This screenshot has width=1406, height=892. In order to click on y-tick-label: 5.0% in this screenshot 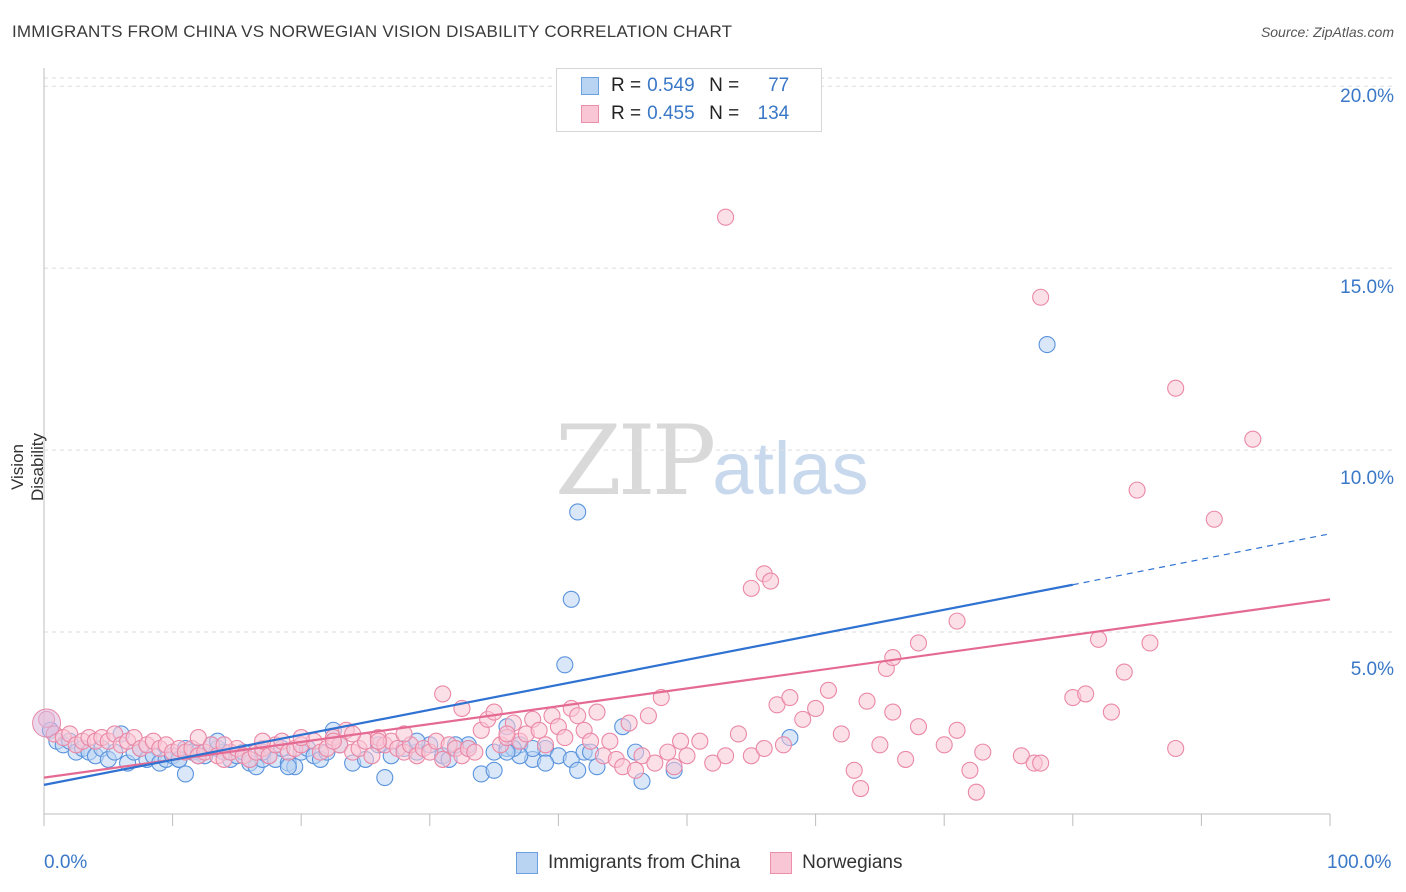, I will do `click(1372, 669)`.